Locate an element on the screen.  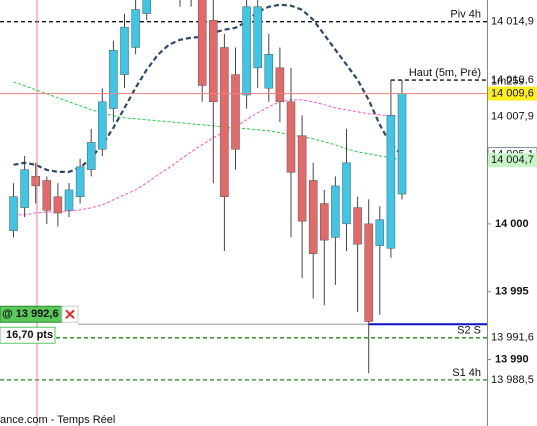
overlay-value: 14 004,7 is located at coordinates (512, 160).